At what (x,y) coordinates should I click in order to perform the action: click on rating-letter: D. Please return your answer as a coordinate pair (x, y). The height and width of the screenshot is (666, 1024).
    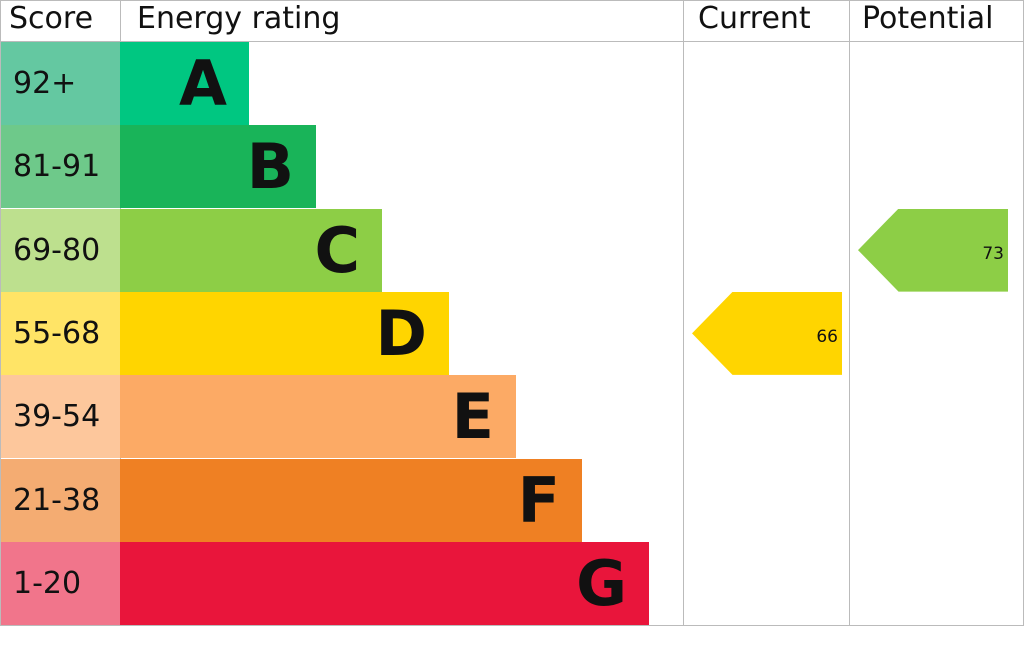
    Looking at the image, I should click on (401, 333).